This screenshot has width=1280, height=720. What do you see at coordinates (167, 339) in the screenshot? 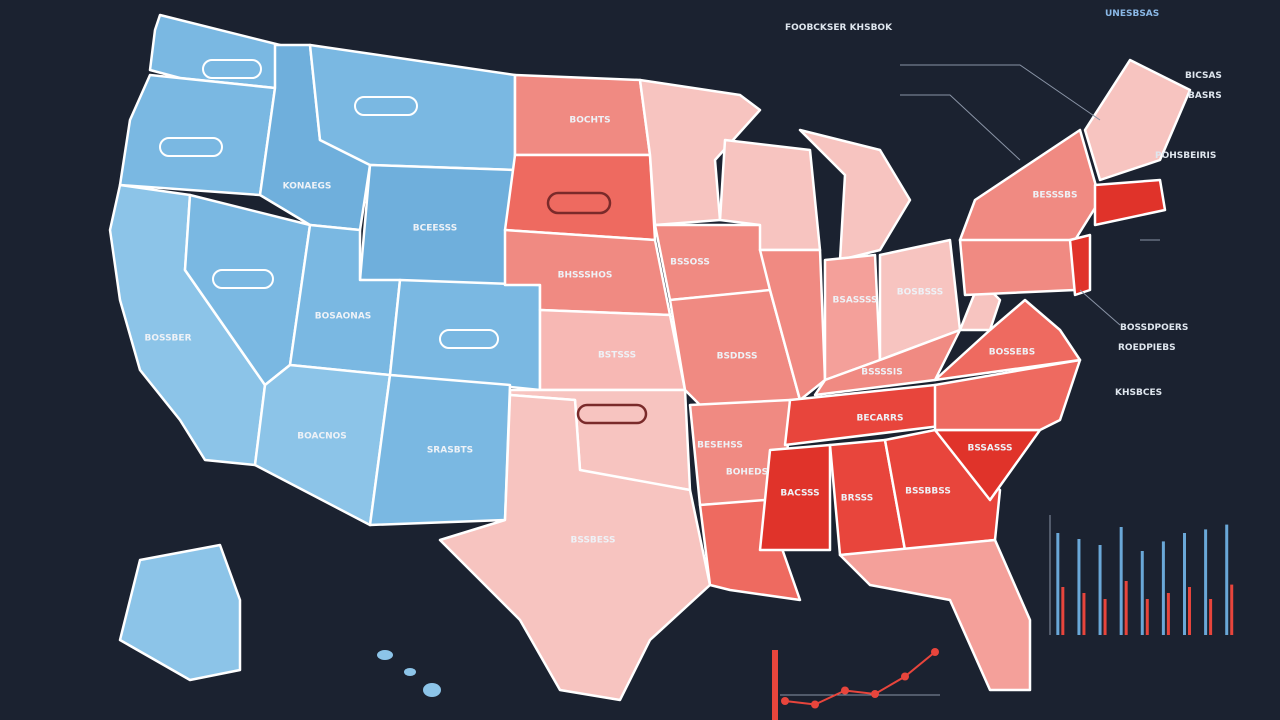
I see `state-label: BOSSBER` at bounding box center [167, 339].